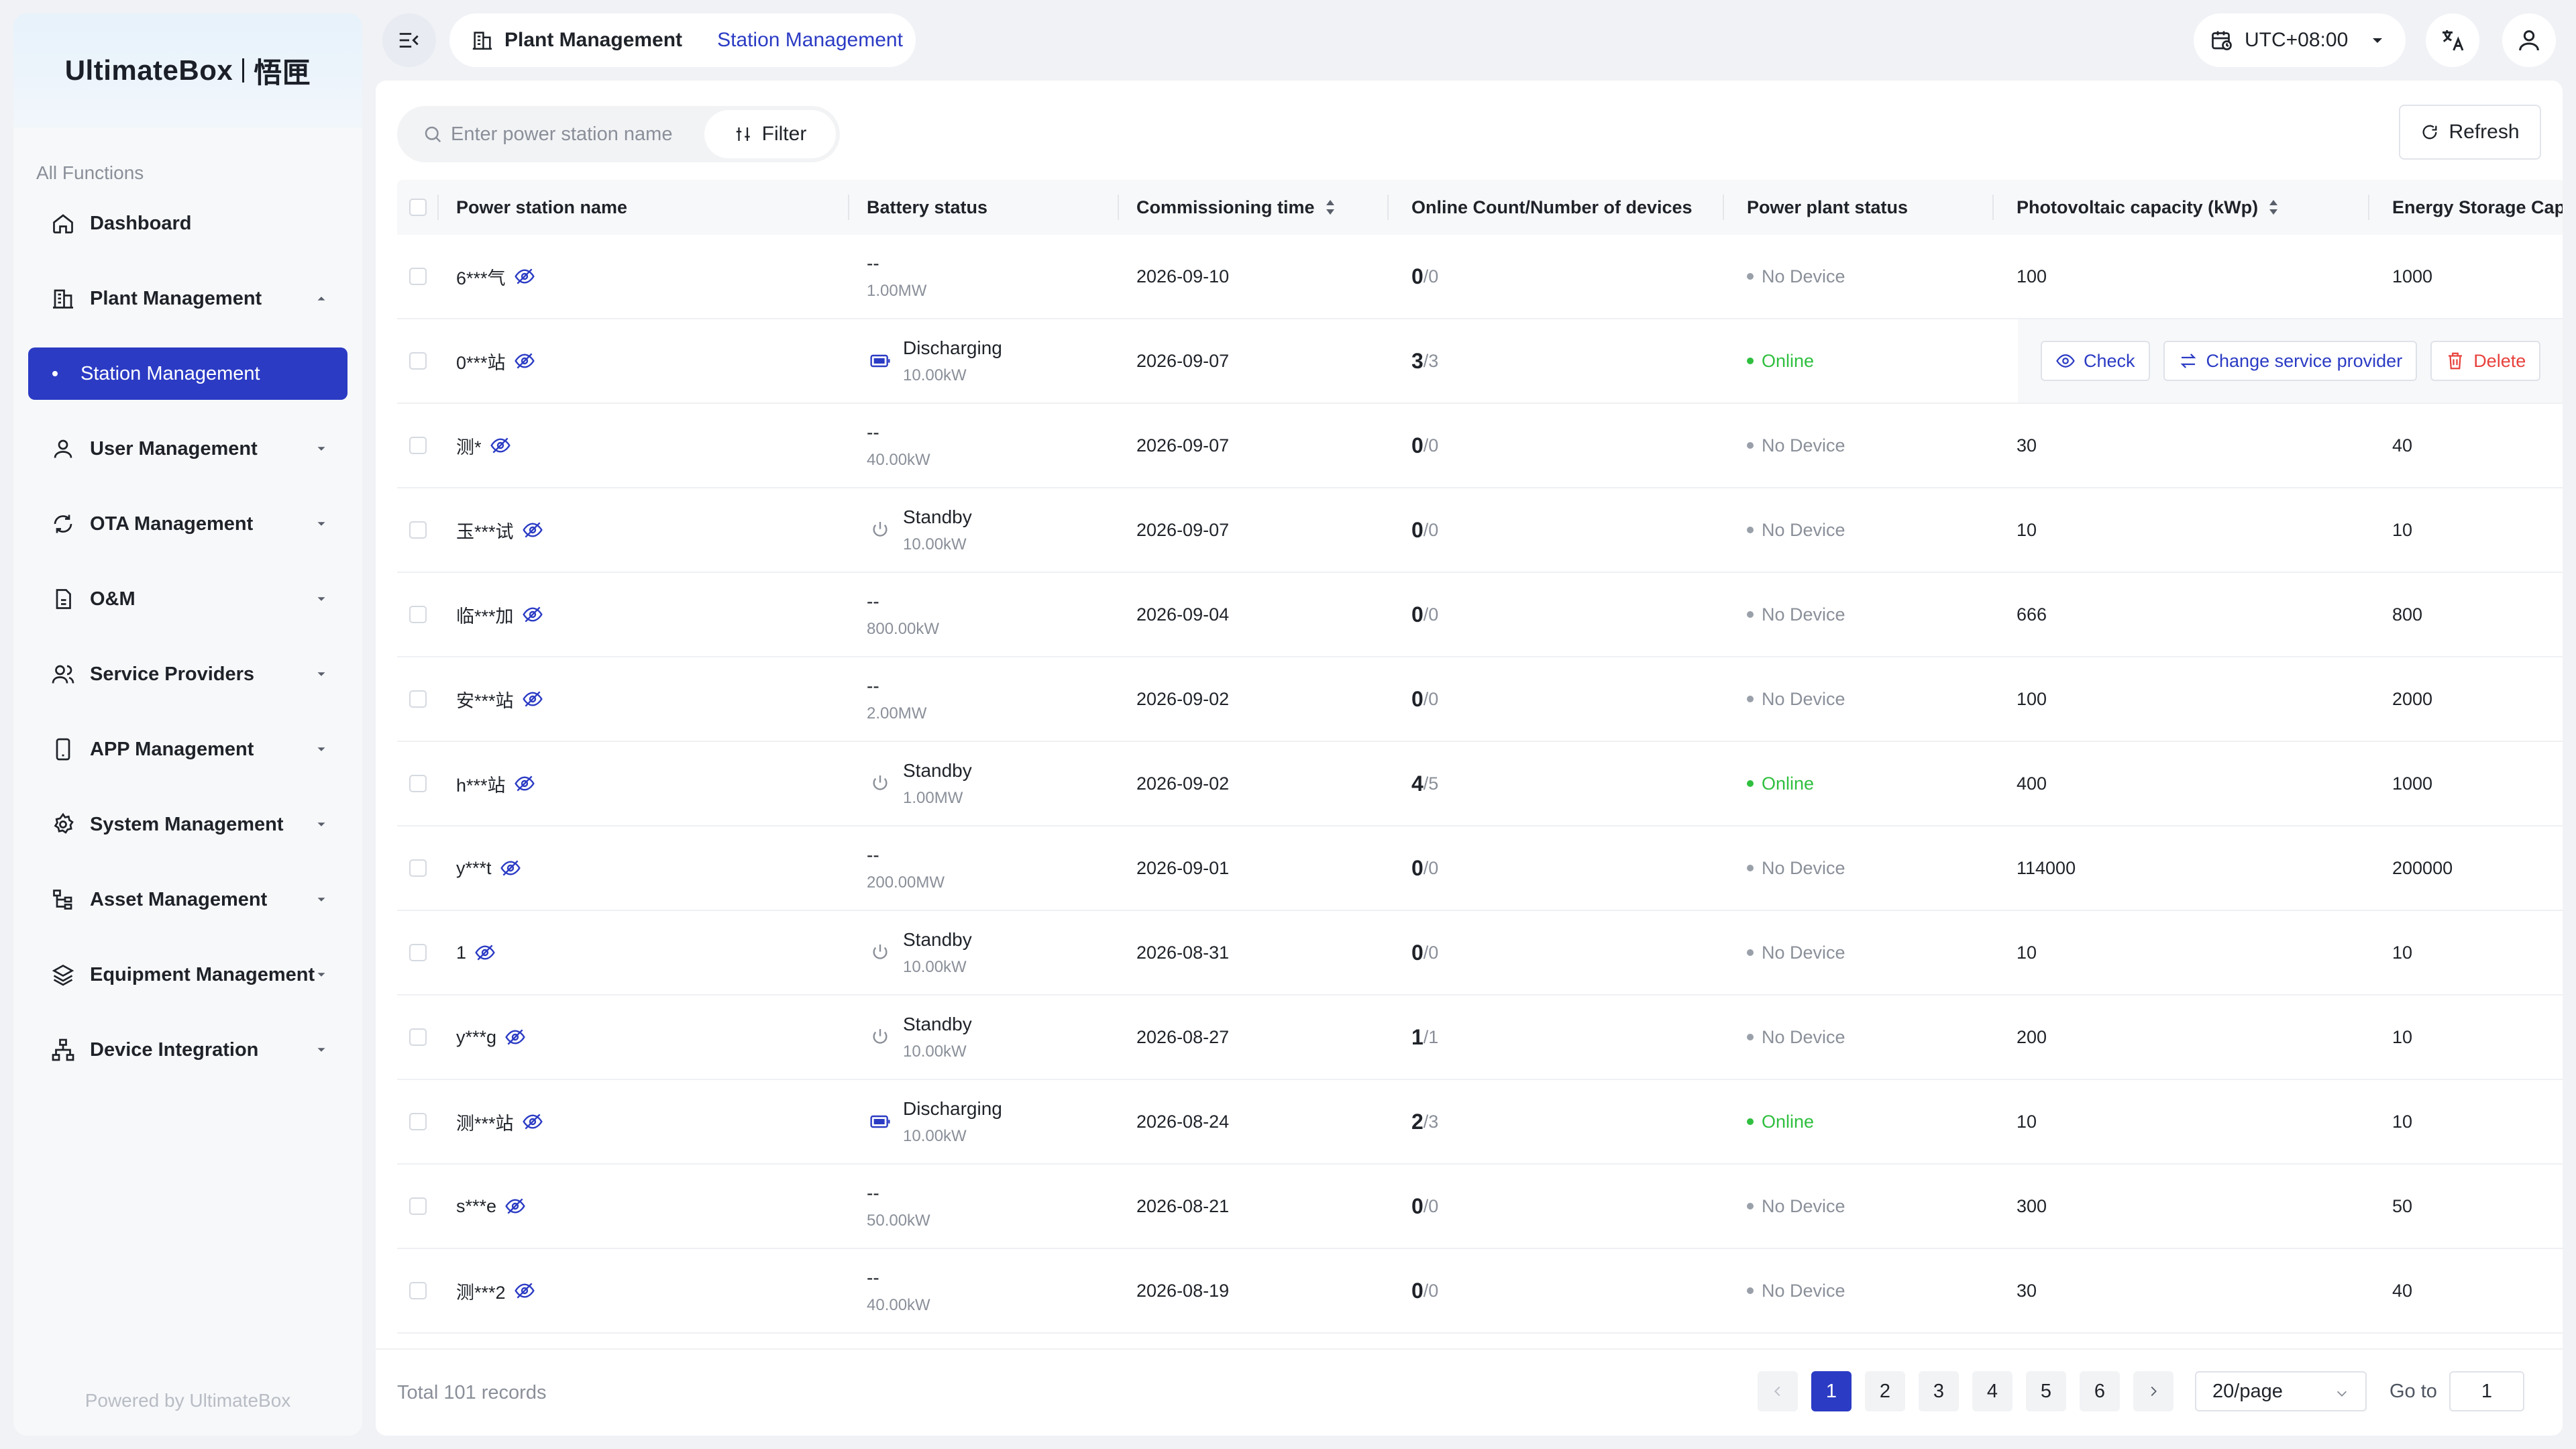  Describe the element at coordinates (810, 40) in the screenshot. I see `breadcrumb-station-management: Station Management` at that location.